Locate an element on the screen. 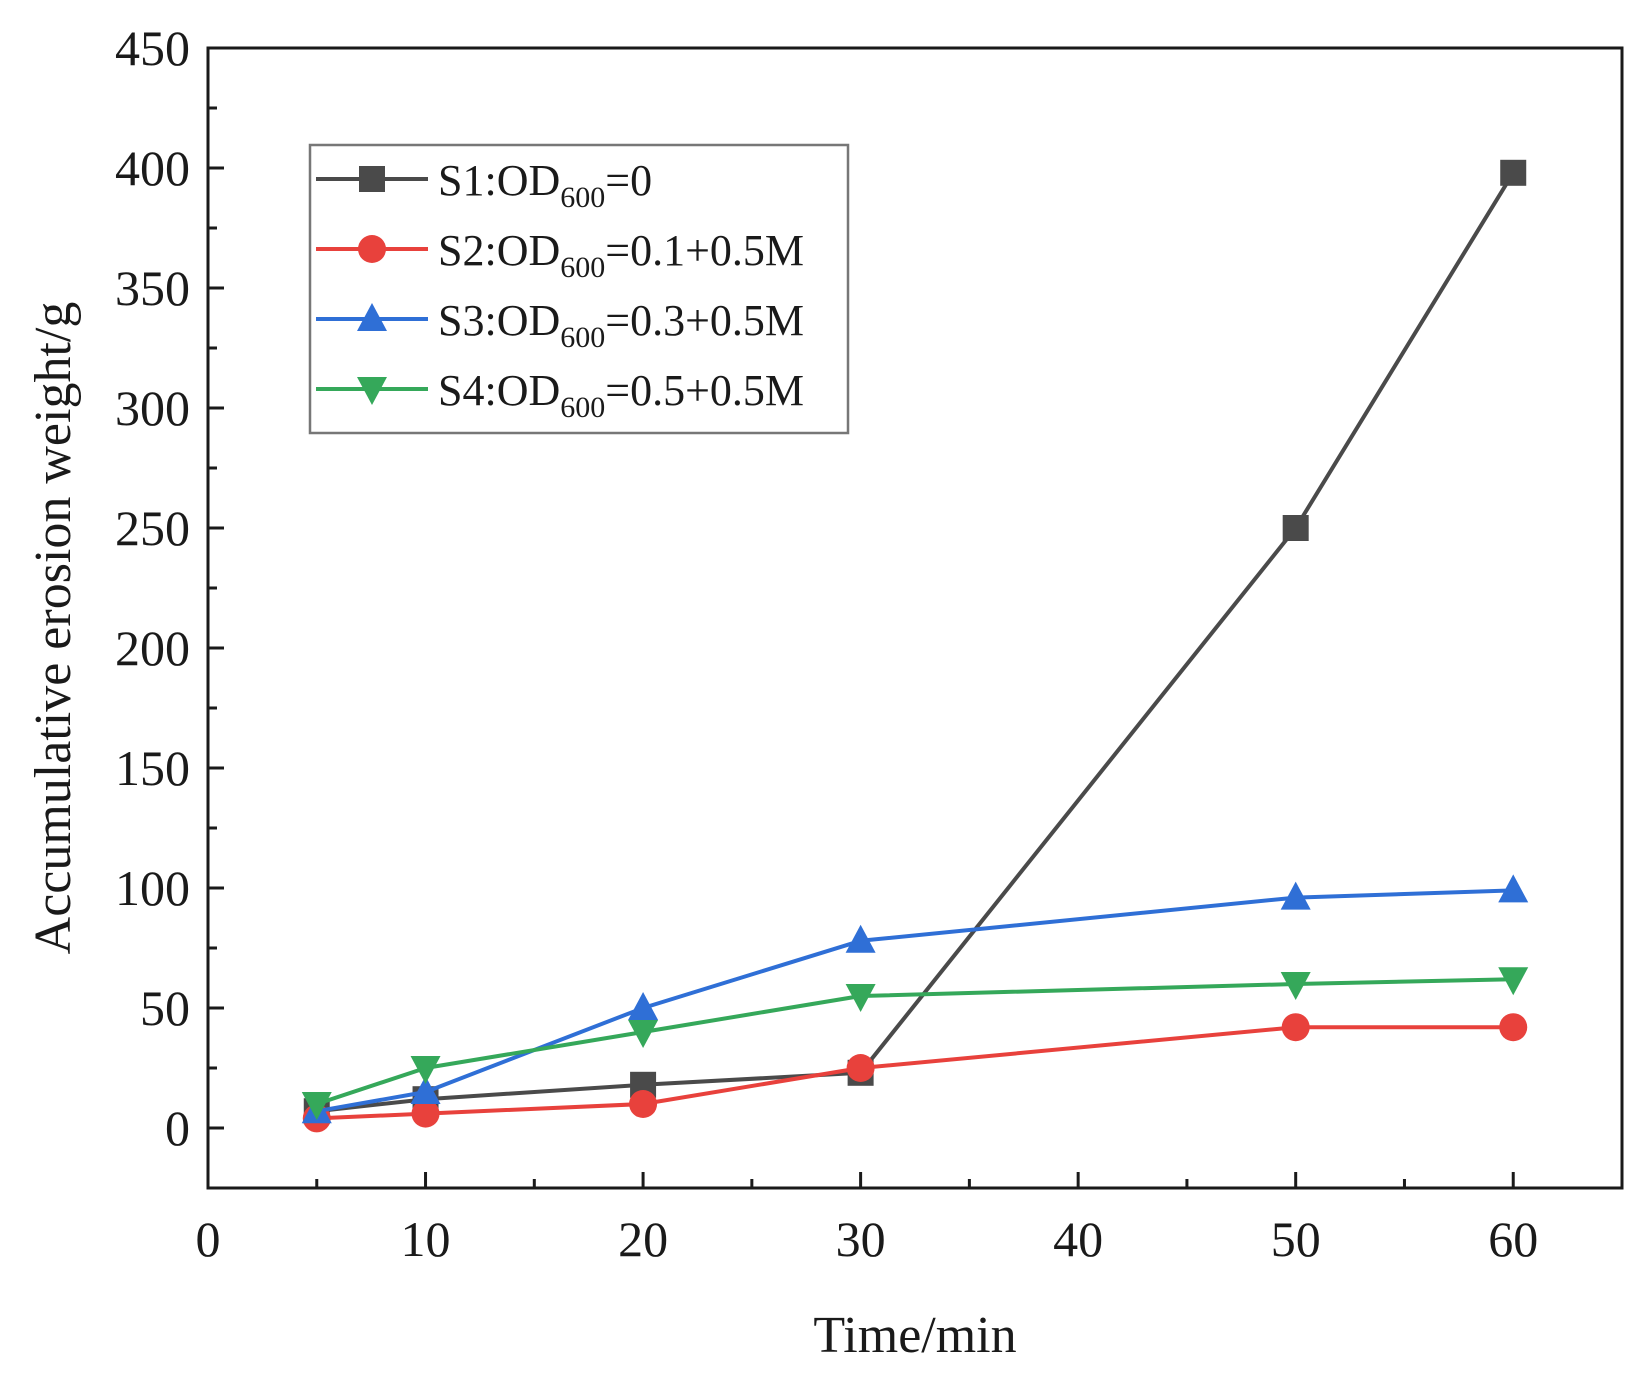  legend-label: S4:OD600=0.5+0.5M is located at coordinates (621, 395).